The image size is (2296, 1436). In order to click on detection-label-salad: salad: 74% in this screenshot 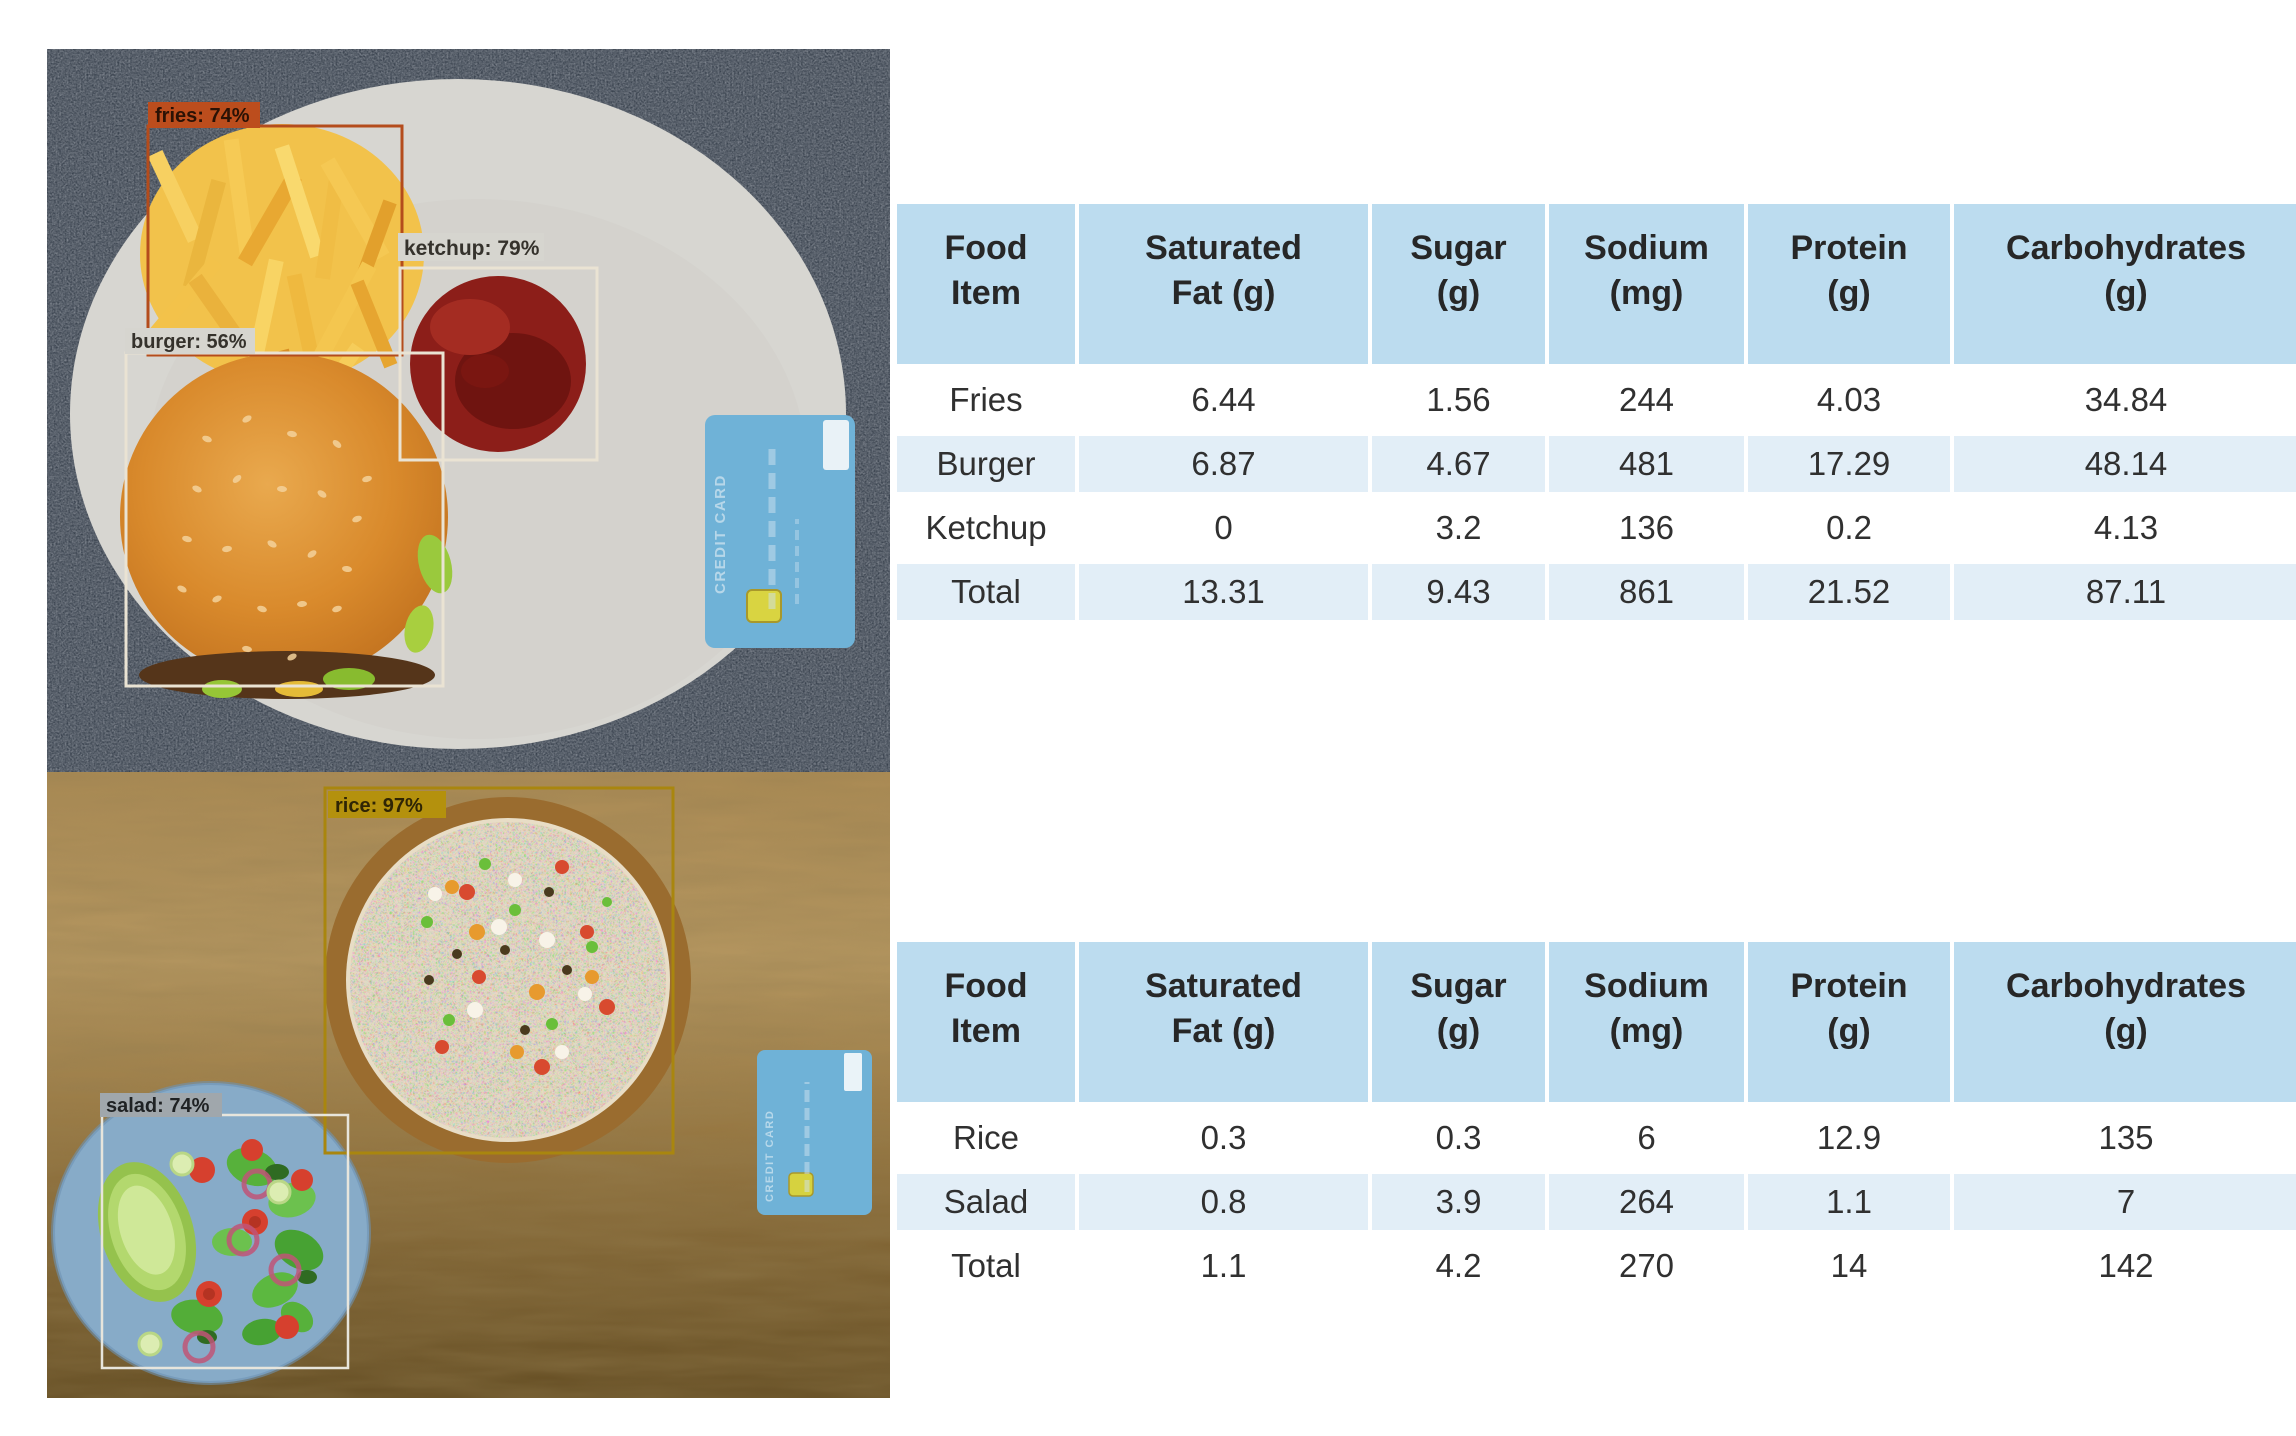, I will do `click(161, 1105)`.